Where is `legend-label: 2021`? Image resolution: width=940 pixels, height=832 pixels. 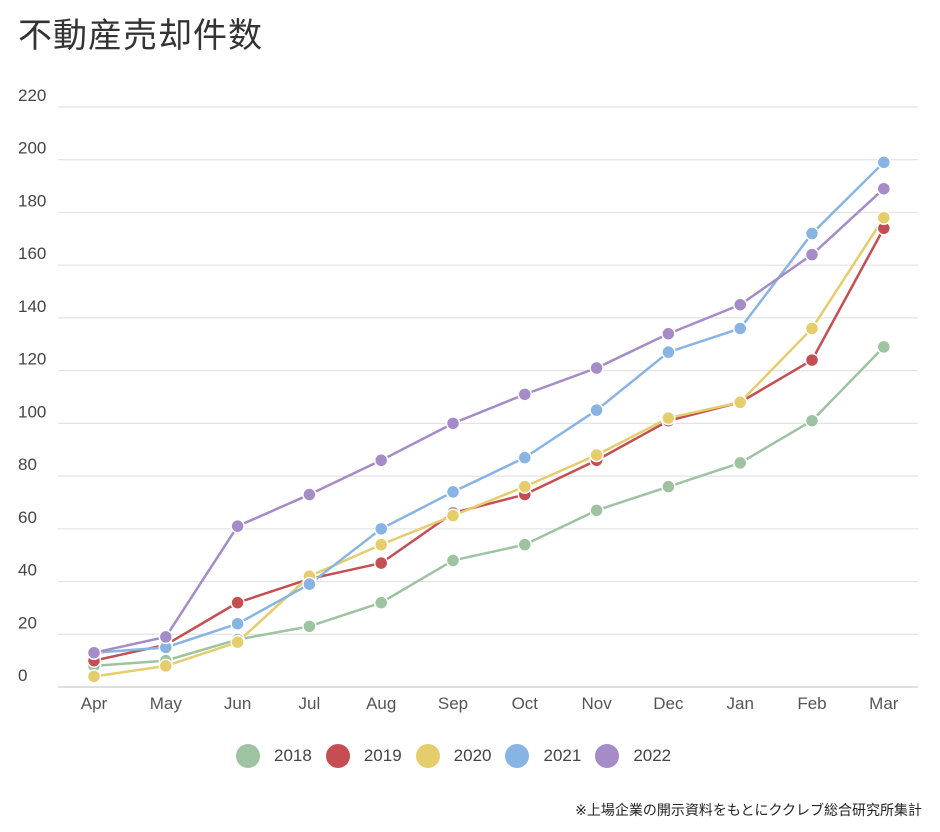 legend-label: 2021 is located at coordinates (562, 755).